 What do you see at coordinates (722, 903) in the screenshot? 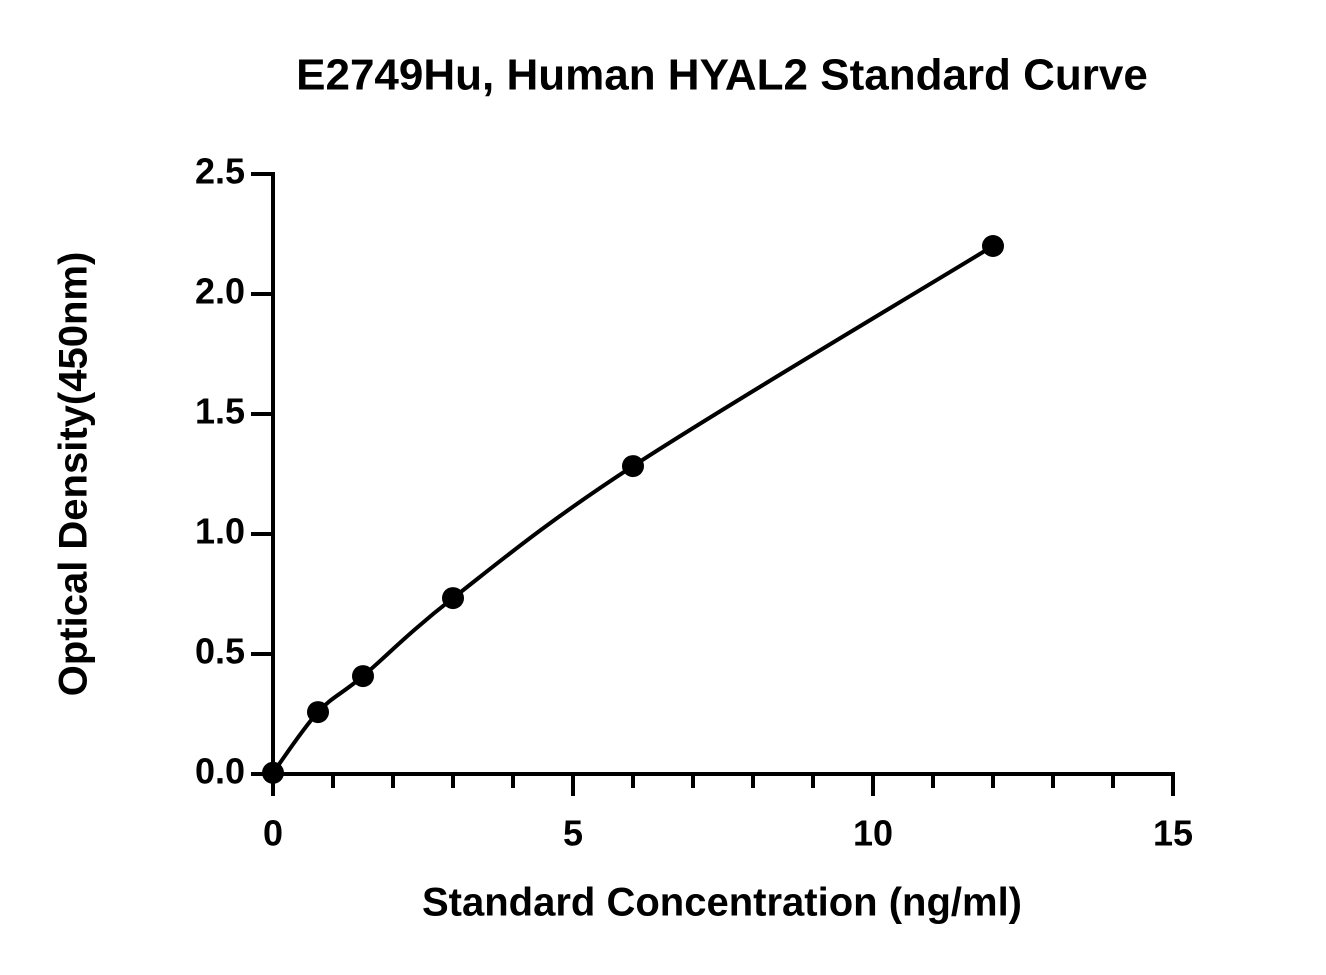
I see `x-axis-label: Standard Concentration (ng/ml)` at bounding box center [722, 903].